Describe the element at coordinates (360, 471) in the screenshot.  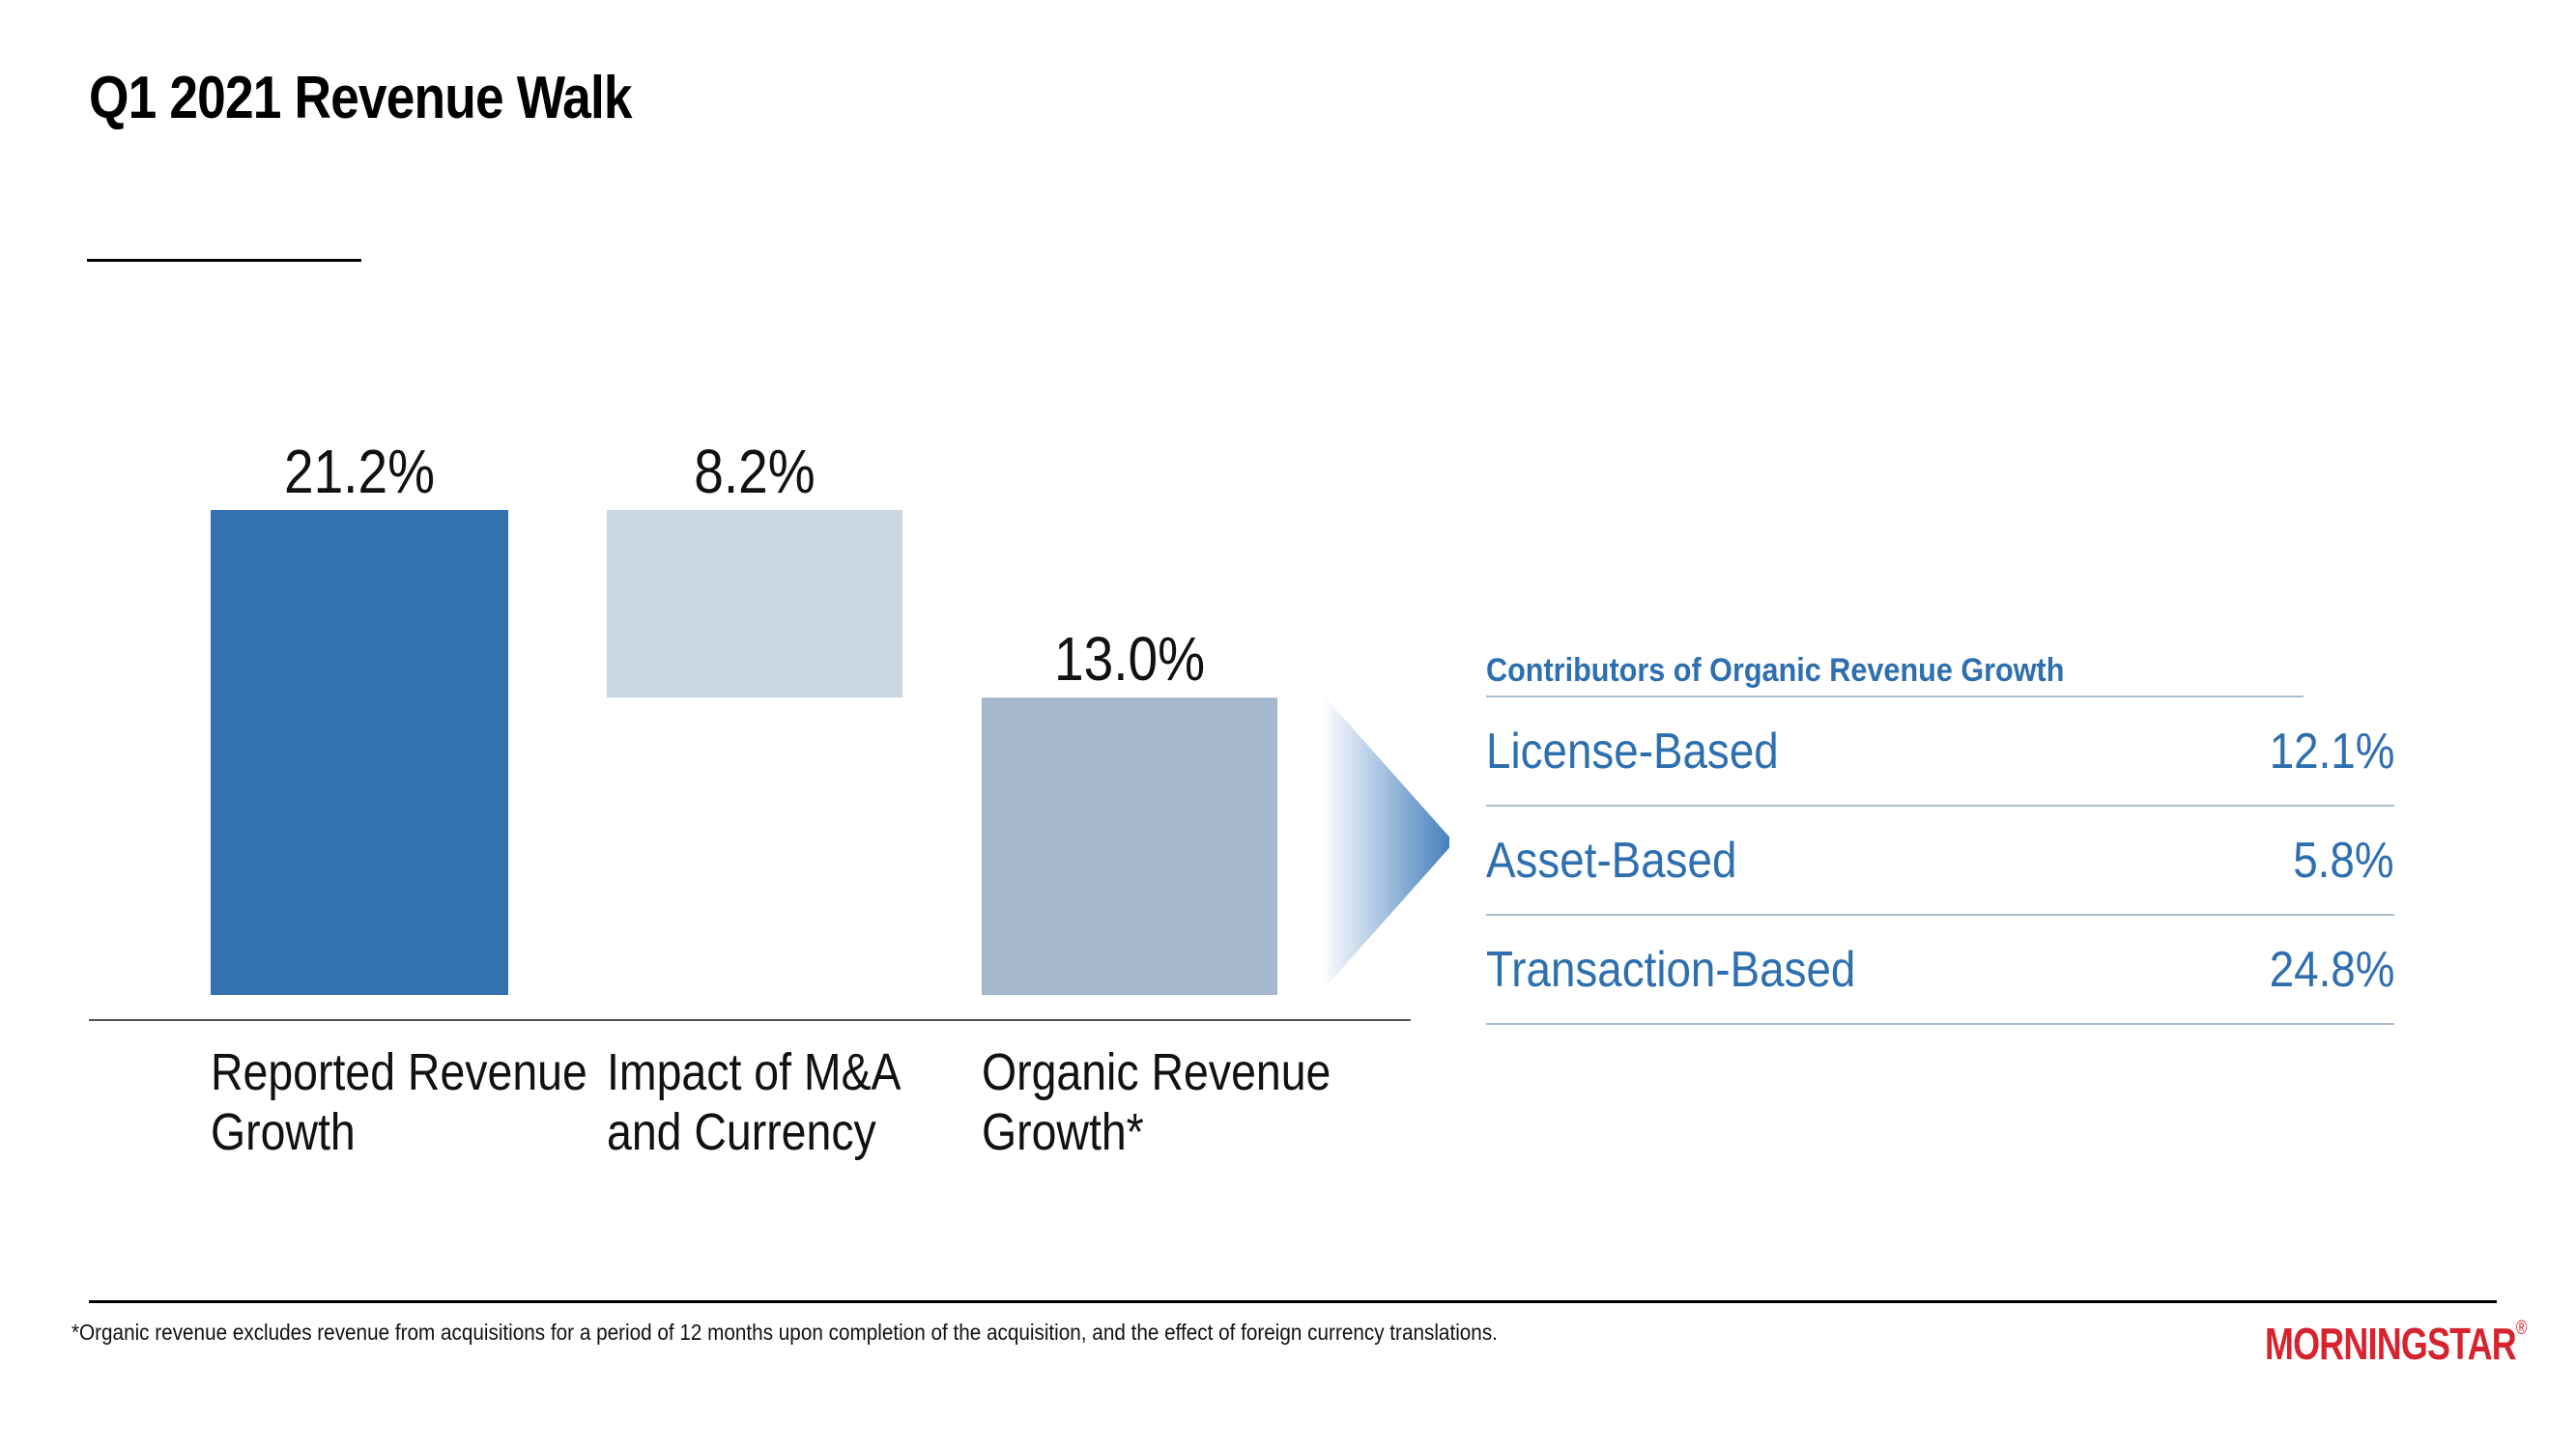
I see `value-label-reported-growth: 21.2%` at that location.